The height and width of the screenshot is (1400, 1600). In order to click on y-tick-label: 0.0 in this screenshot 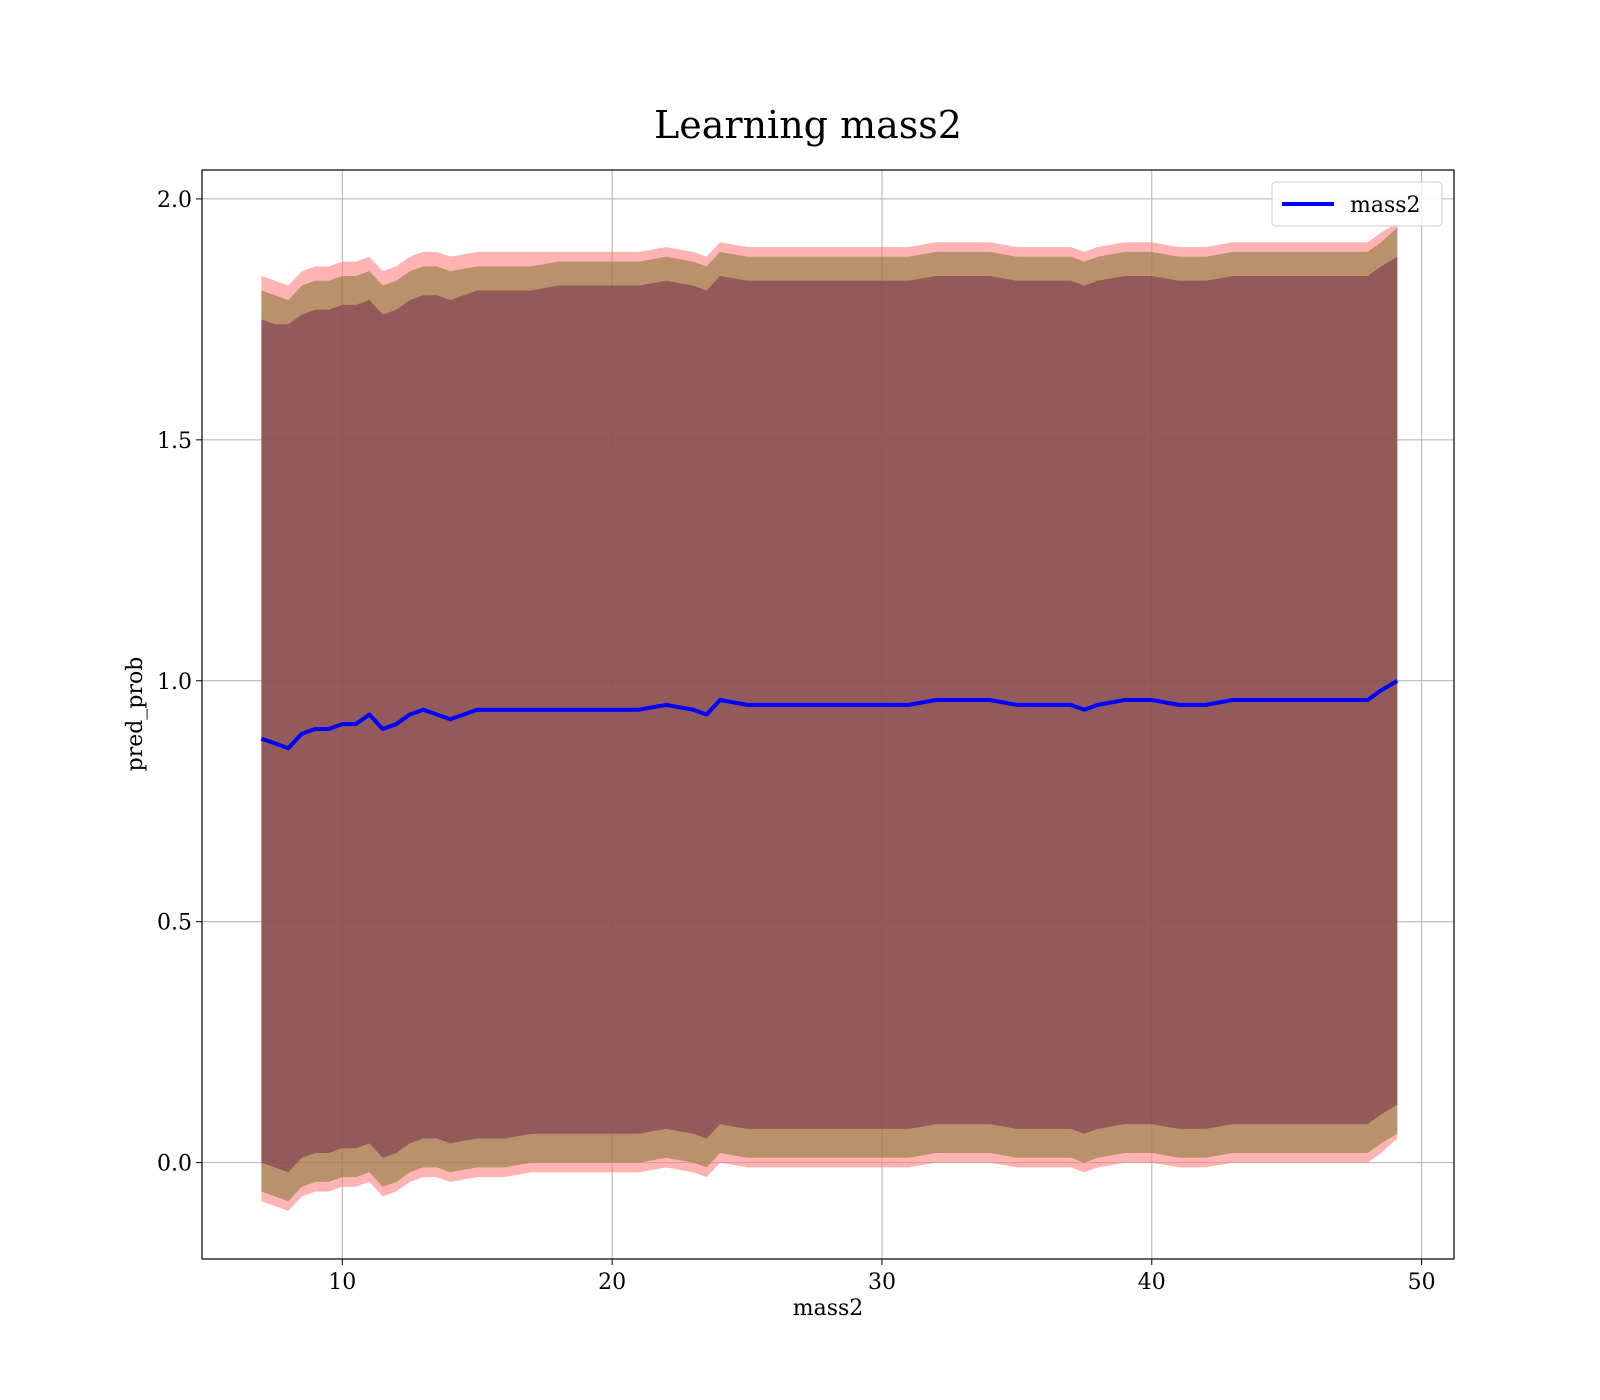, I will do `click(174, 1164)`.